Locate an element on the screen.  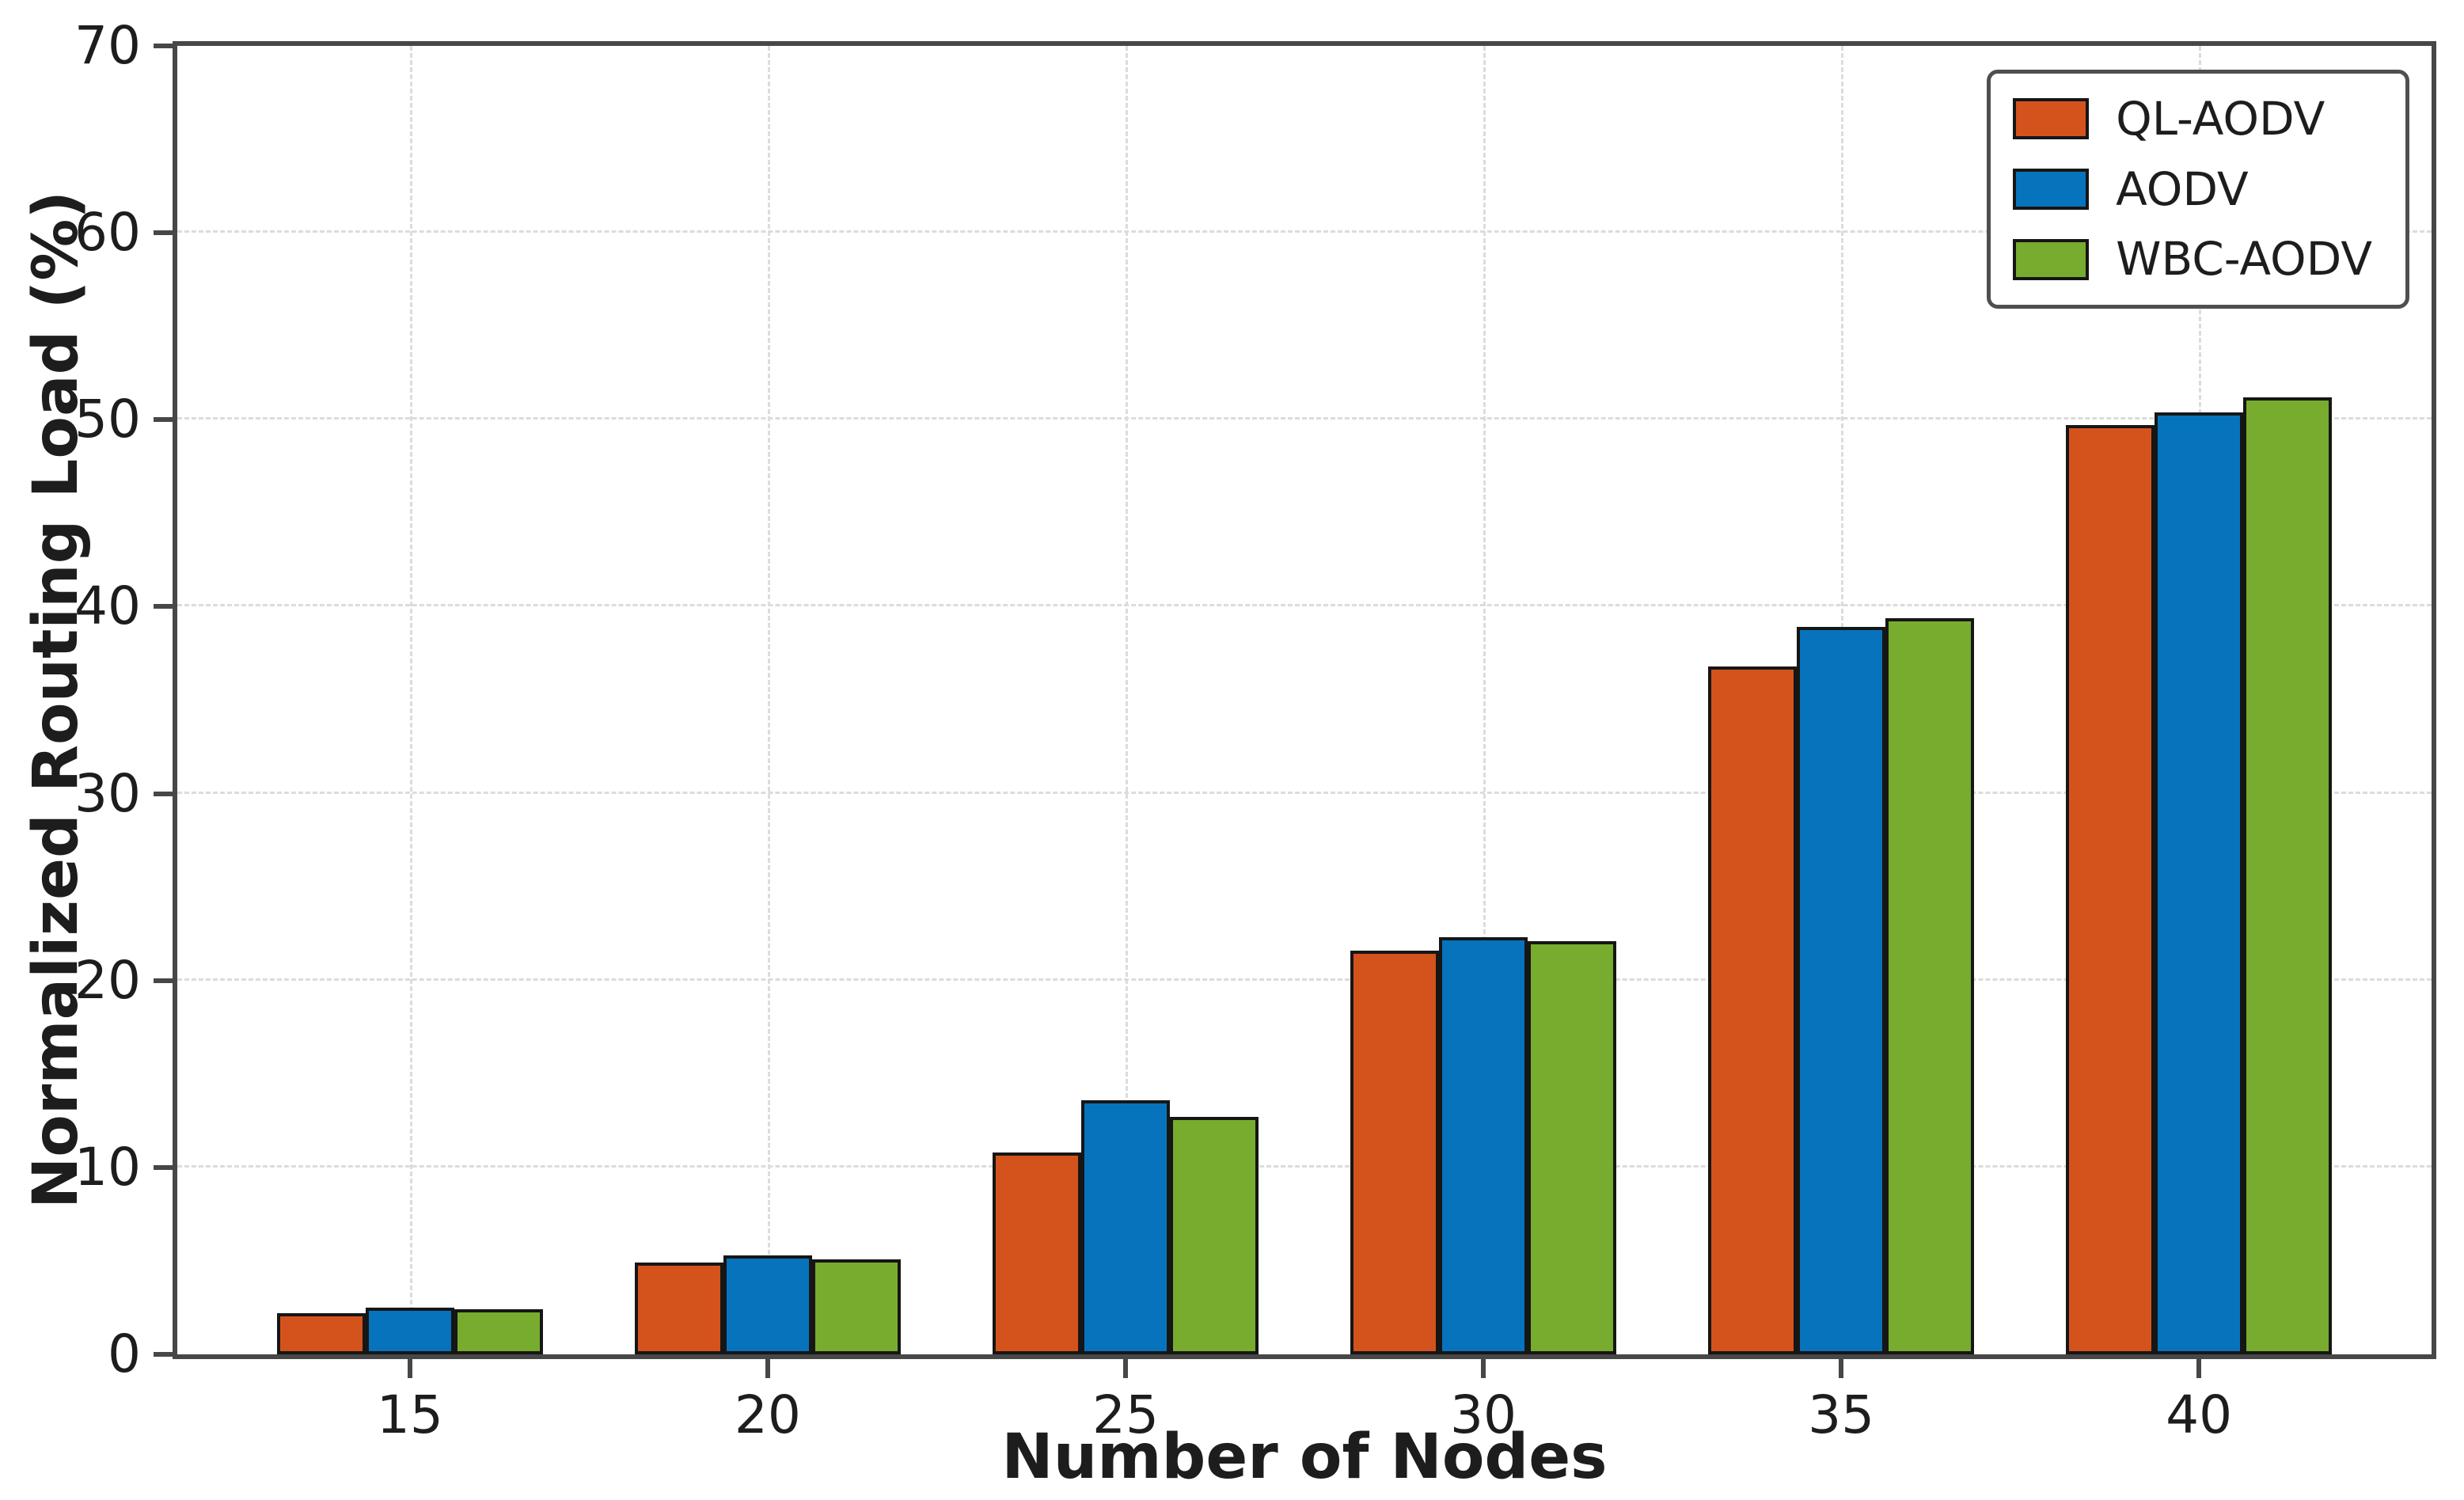
x-tick-label-15: 15 is located at coordinates (409, 1414).